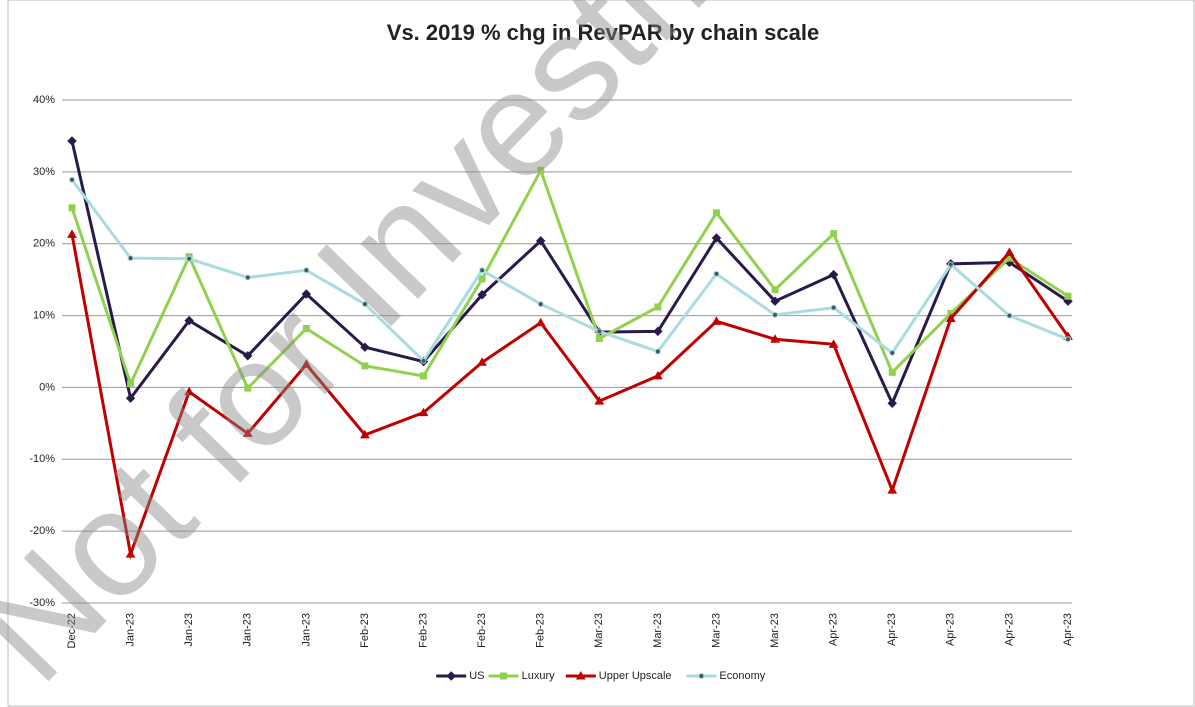 The height and width of the screenshot is (707, 1195). I want to click on chart-title: Vs. 2019 % chg in RevPAR by chain scale, so click(603, 32).